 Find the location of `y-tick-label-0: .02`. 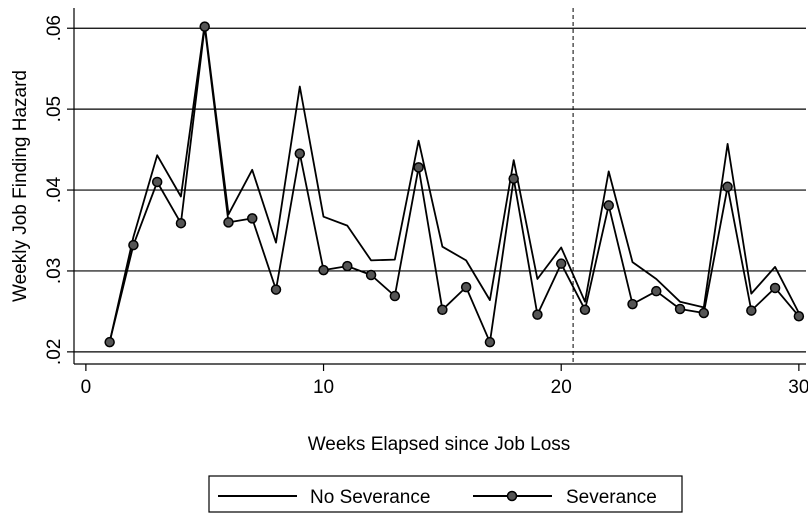

y-tick-label-0: .02 is located at coordinates (54, 352).